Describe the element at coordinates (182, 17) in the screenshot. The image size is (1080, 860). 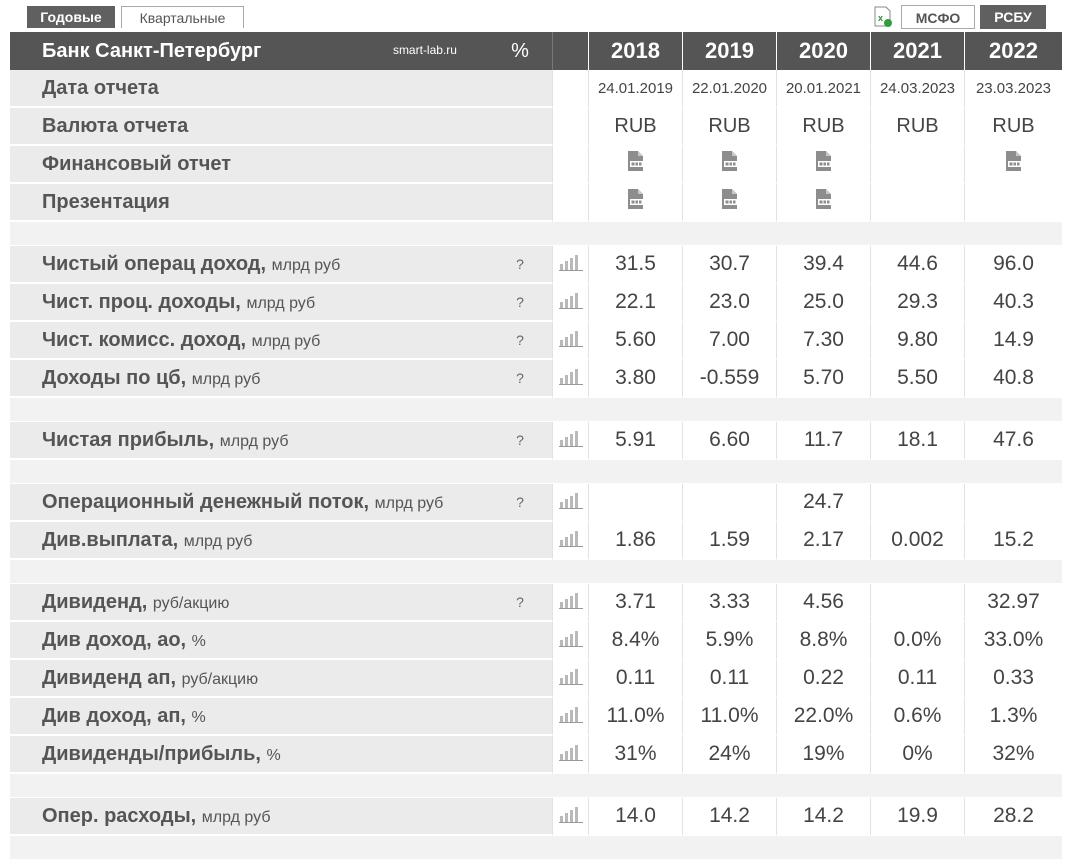
I see `tab-quarterly: Квартальные` at that location.